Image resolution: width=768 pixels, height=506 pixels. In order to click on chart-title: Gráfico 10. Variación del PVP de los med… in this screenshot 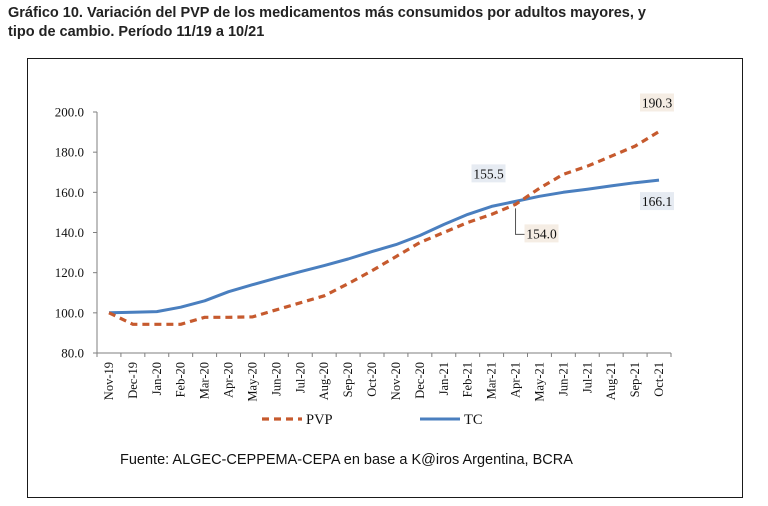, I will do `click(358, 23)`.